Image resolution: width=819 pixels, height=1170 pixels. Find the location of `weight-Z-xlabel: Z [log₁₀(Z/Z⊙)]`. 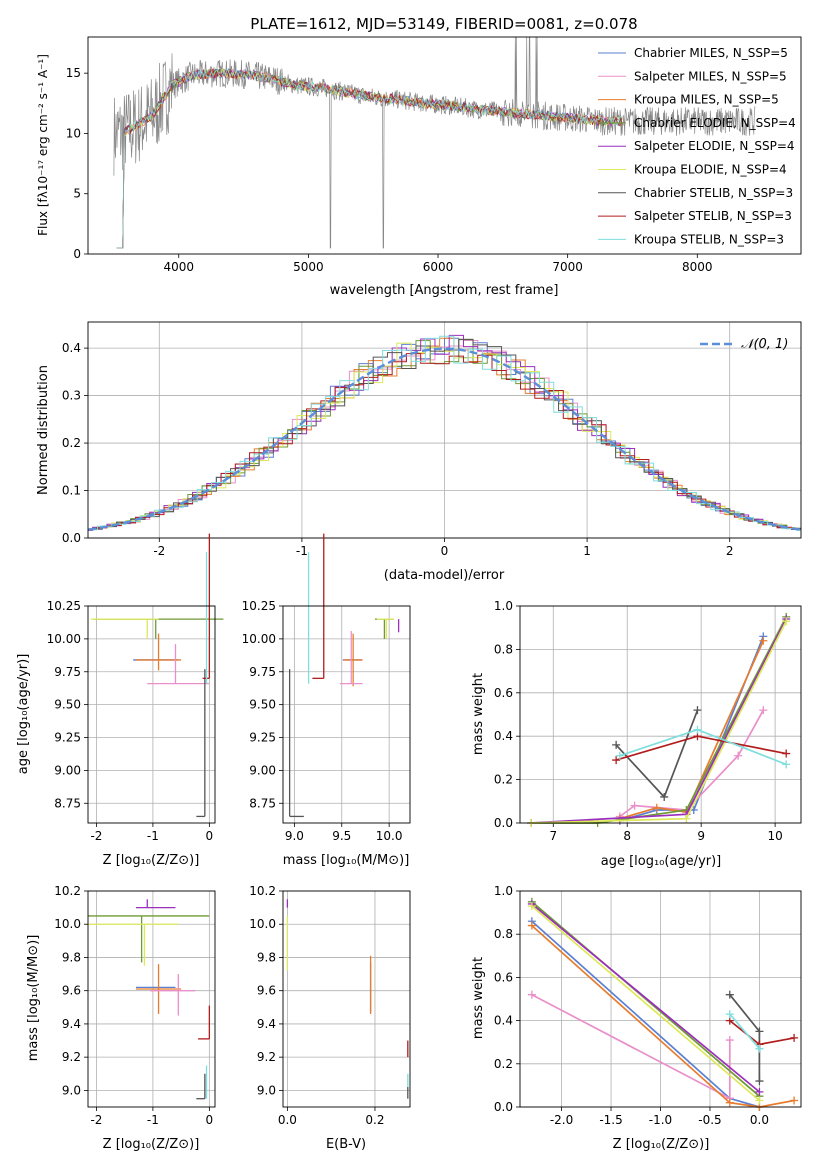

weight-Z-xlabel: Z [log₁₀(Z/Z⊙)] is located at coordinates (661, 1144).